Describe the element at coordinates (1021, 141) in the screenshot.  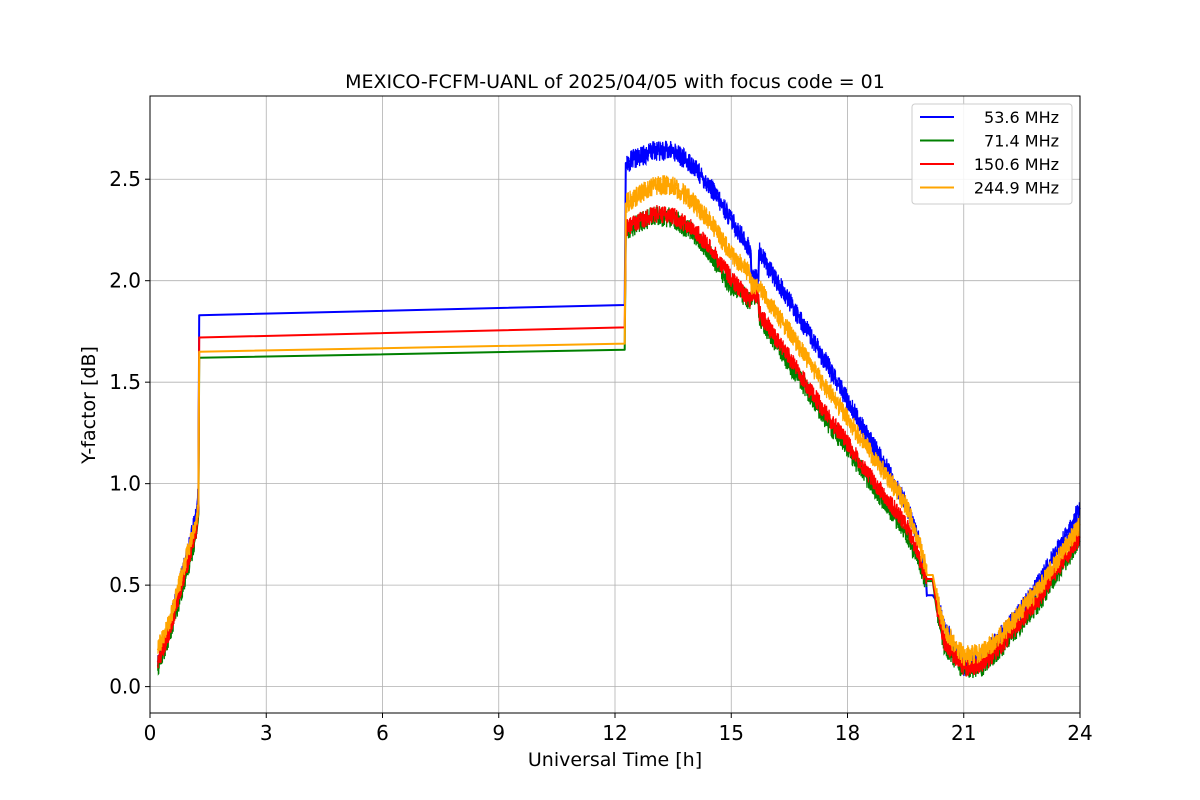
I see `legend-label: 71.4 MHz` at that location.